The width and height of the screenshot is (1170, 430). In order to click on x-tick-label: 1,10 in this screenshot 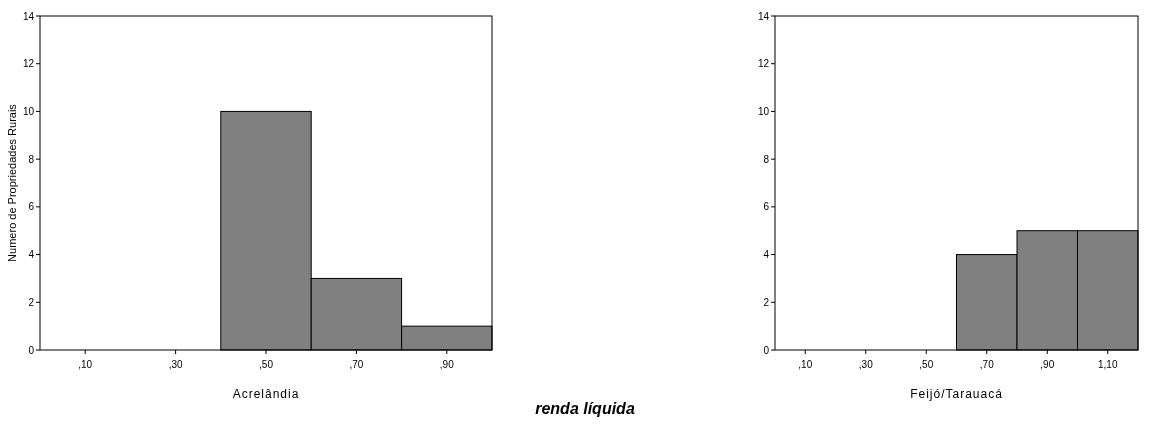, I will do `click(1108, 364)`.